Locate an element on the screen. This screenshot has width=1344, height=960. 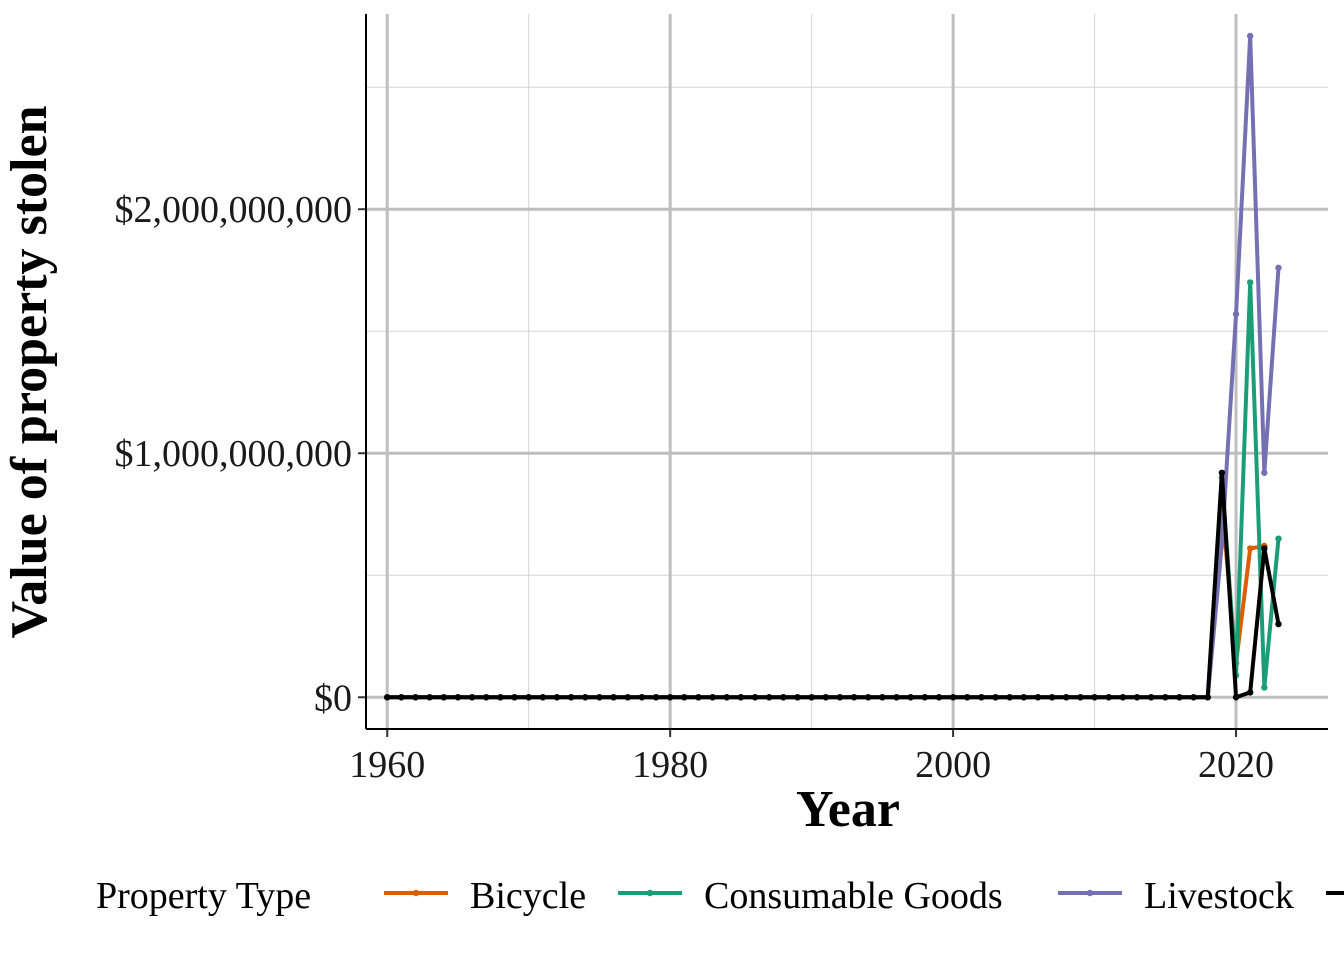
y-axis-title: Value of property stolen is located at coordinates (29, 371).